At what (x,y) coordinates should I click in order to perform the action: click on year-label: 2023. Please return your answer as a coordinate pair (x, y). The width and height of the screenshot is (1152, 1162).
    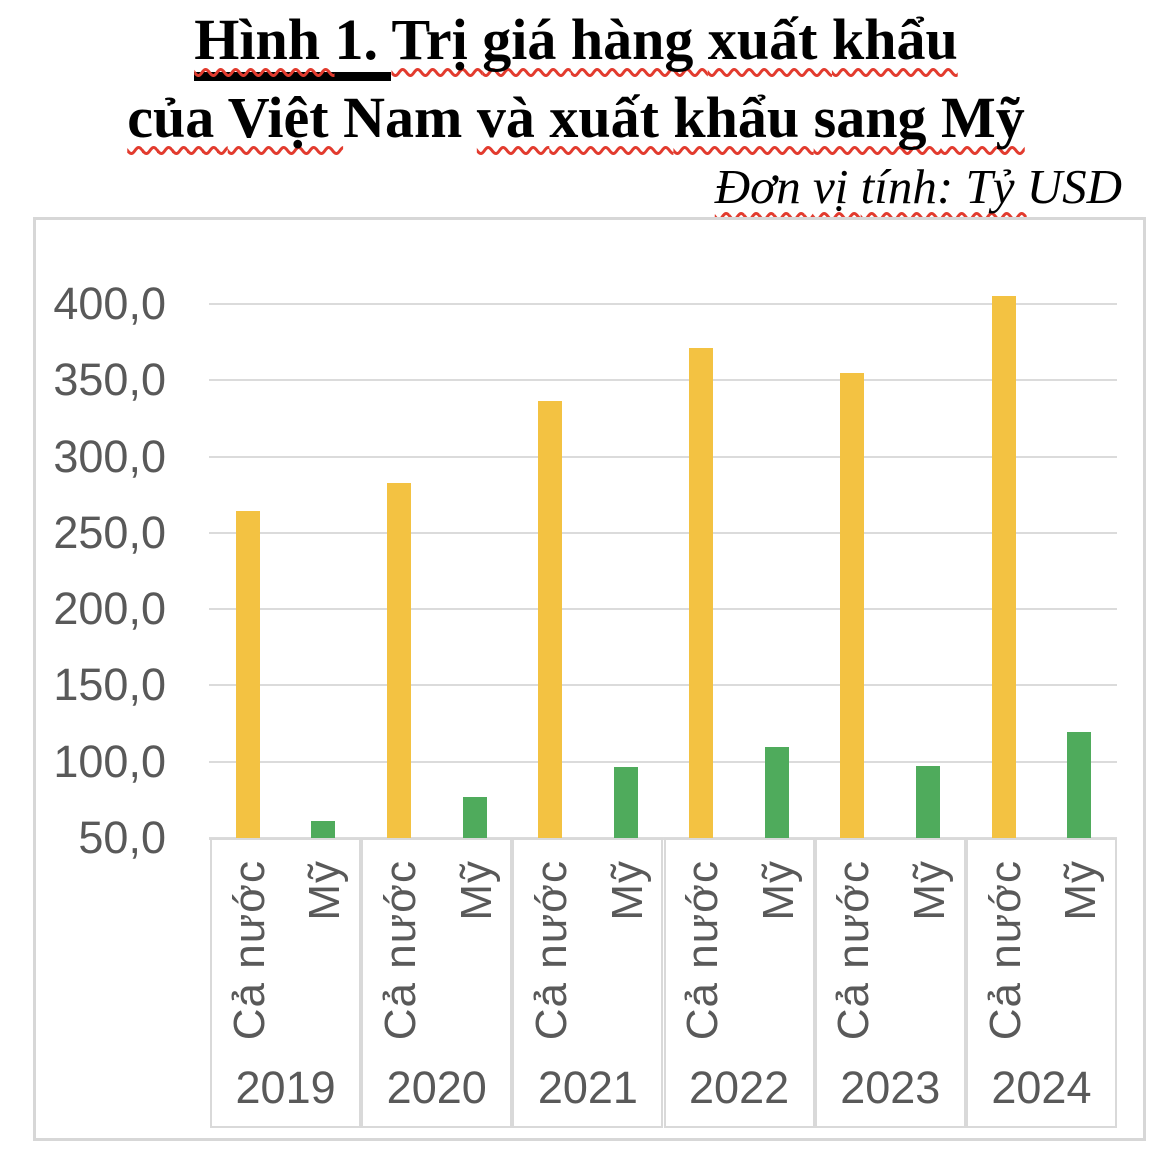
    Looking at the image, I should click on (890, 1087).